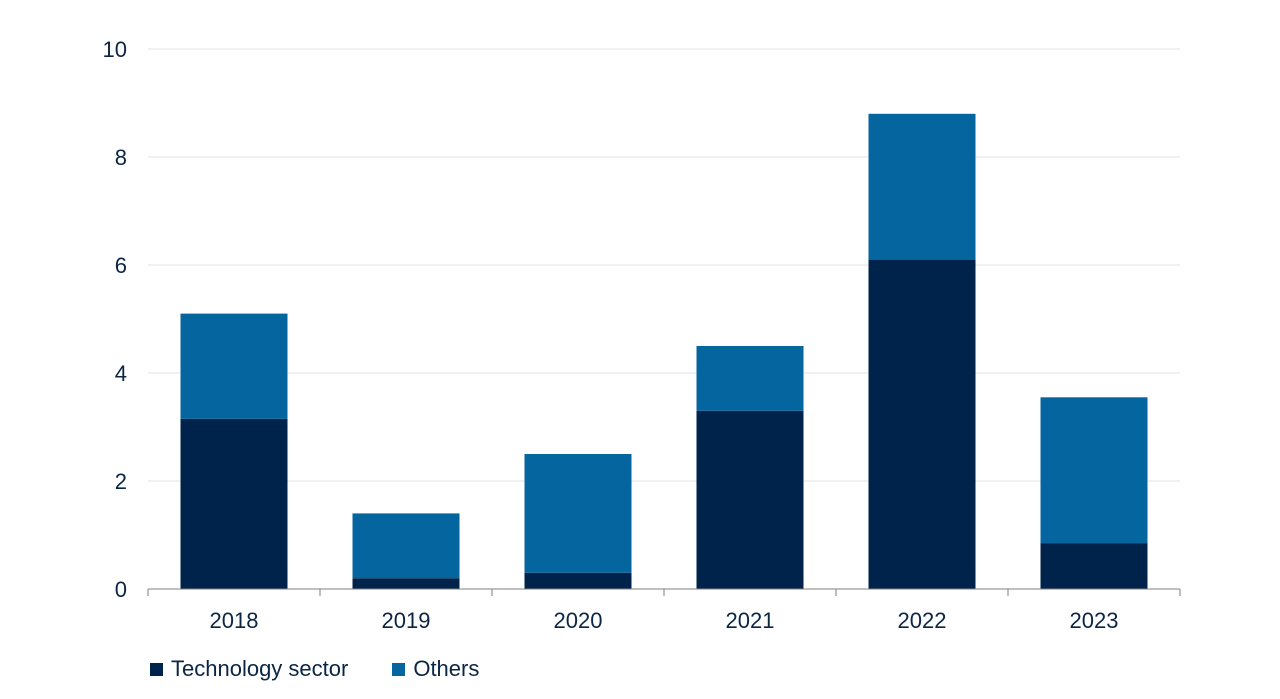 Image resolution: width=1280 pixels, height=699 pixels. Describe the element at coordinates (115, 49) in the screenshot. I see `y-tick-label: 10` at that location.